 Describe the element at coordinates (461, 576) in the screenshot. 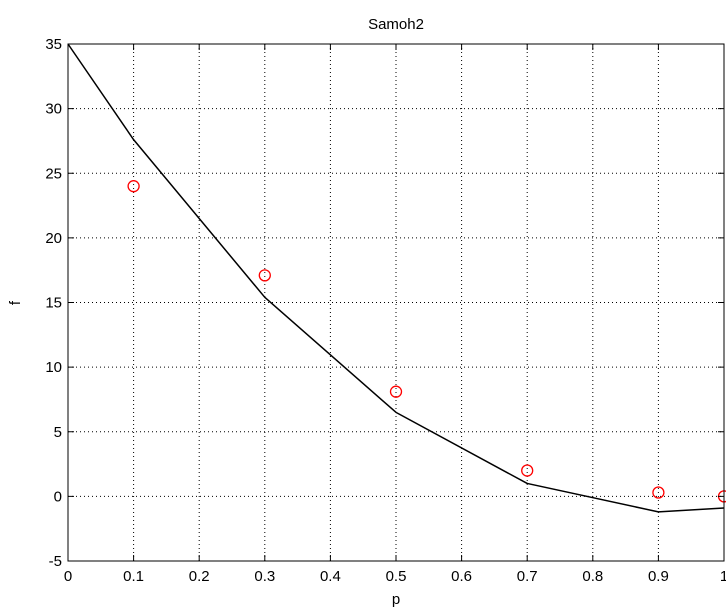

I see `x-tick-label: 0.6` at that location.